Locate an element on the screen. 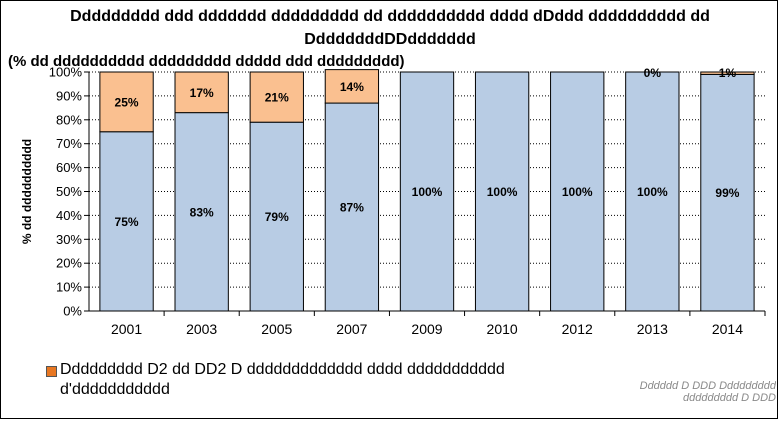  data-label: 21% is located at coordinates (277, 98).